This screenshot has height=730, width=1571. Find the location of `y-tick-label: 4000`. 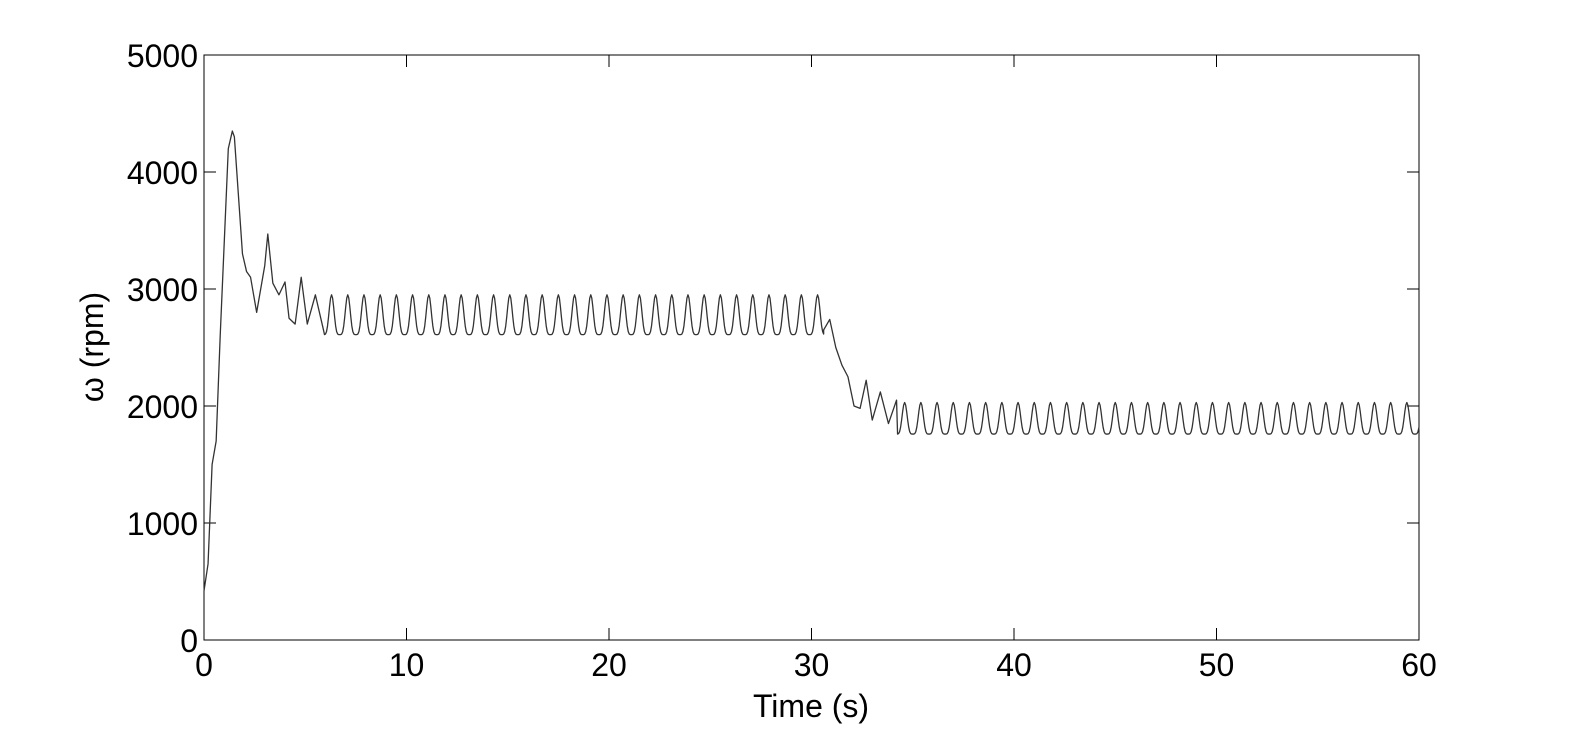

y-tick-label: 4000 is located at coordinates (162, 173).